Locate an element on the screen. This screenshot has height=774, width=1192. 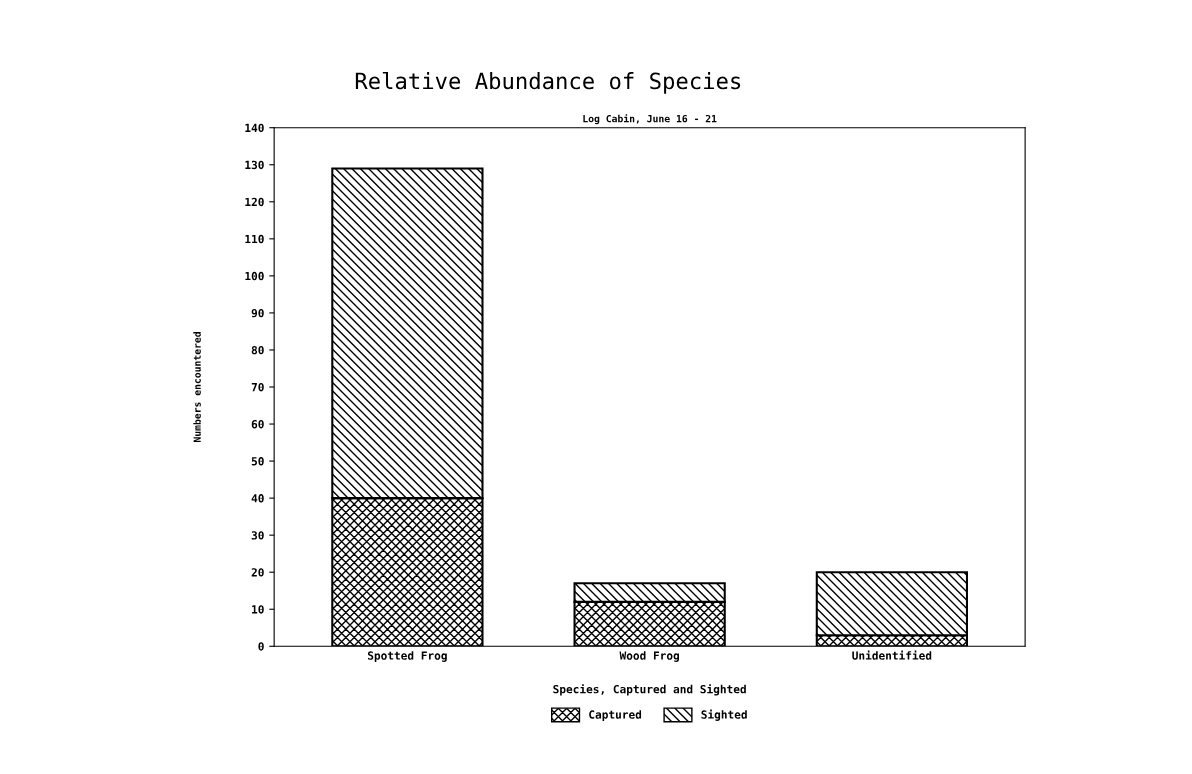
y-tick-label: 80 is located at coordinates (257, 350).